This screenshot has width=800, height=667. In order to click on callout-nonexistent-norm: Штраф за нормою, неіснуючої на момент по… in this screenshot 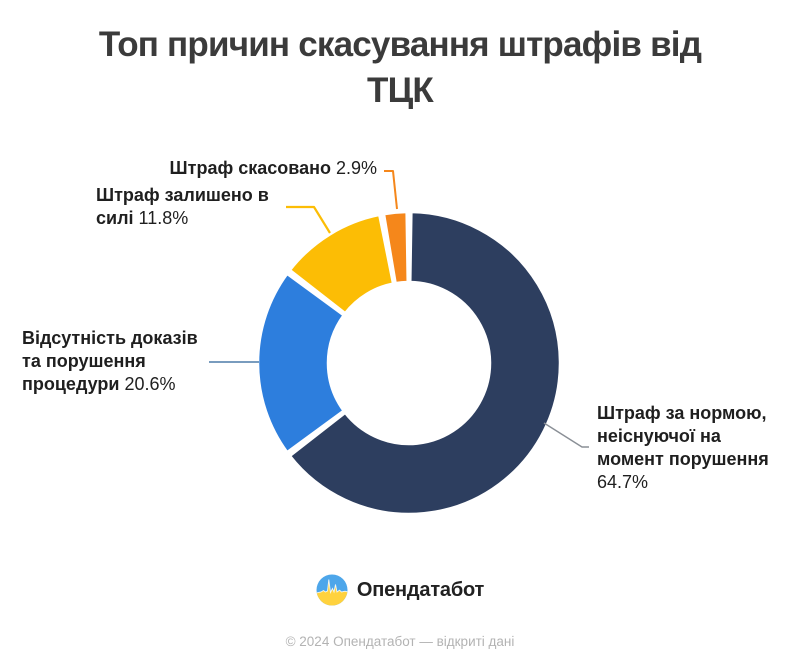, I will do `click(683, 448)`.